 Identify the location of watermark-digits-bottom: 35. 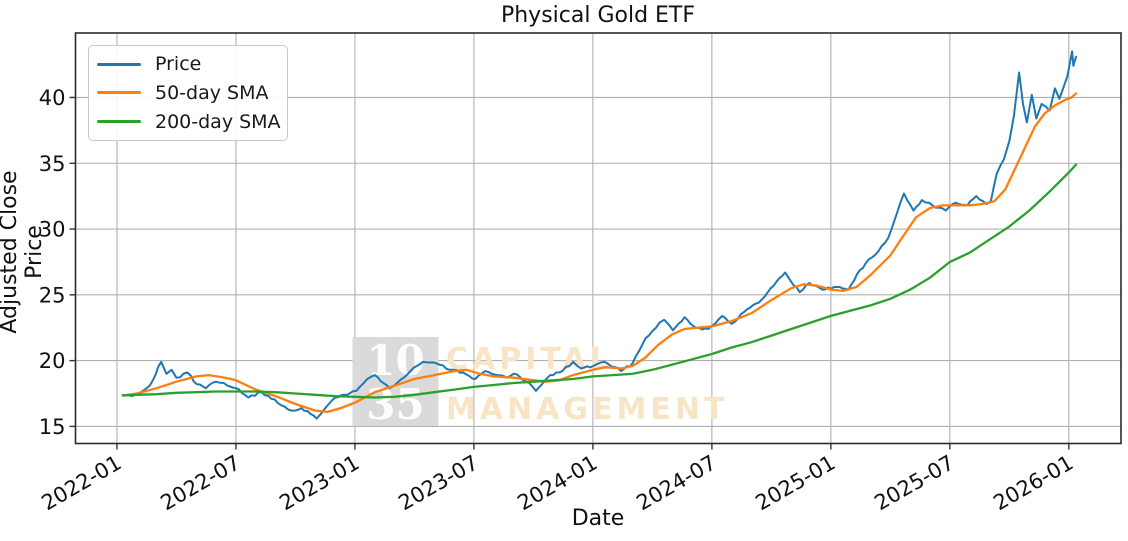
(395, 404).